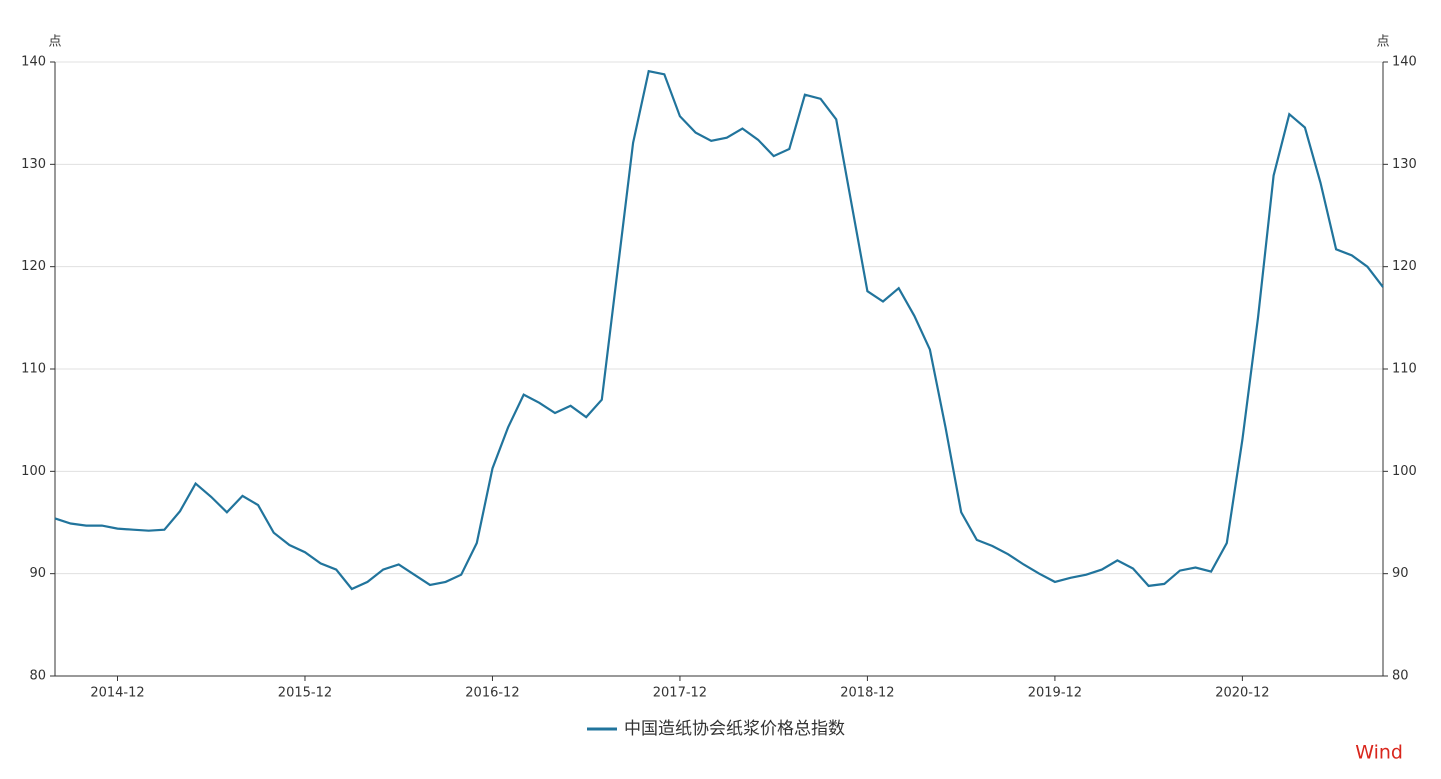 Image resolution: width=1441 pixels, height=779 pixels. I want to click on y-tick-label: 140, so click(33, 62).